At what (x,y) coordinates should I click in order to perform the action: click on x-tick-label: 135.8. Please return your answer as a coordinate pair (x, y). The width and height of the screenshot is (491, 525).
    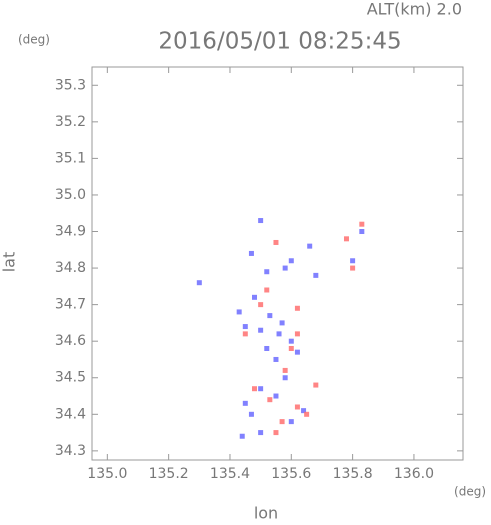
    Looking at the image, I should click on (353, 474).